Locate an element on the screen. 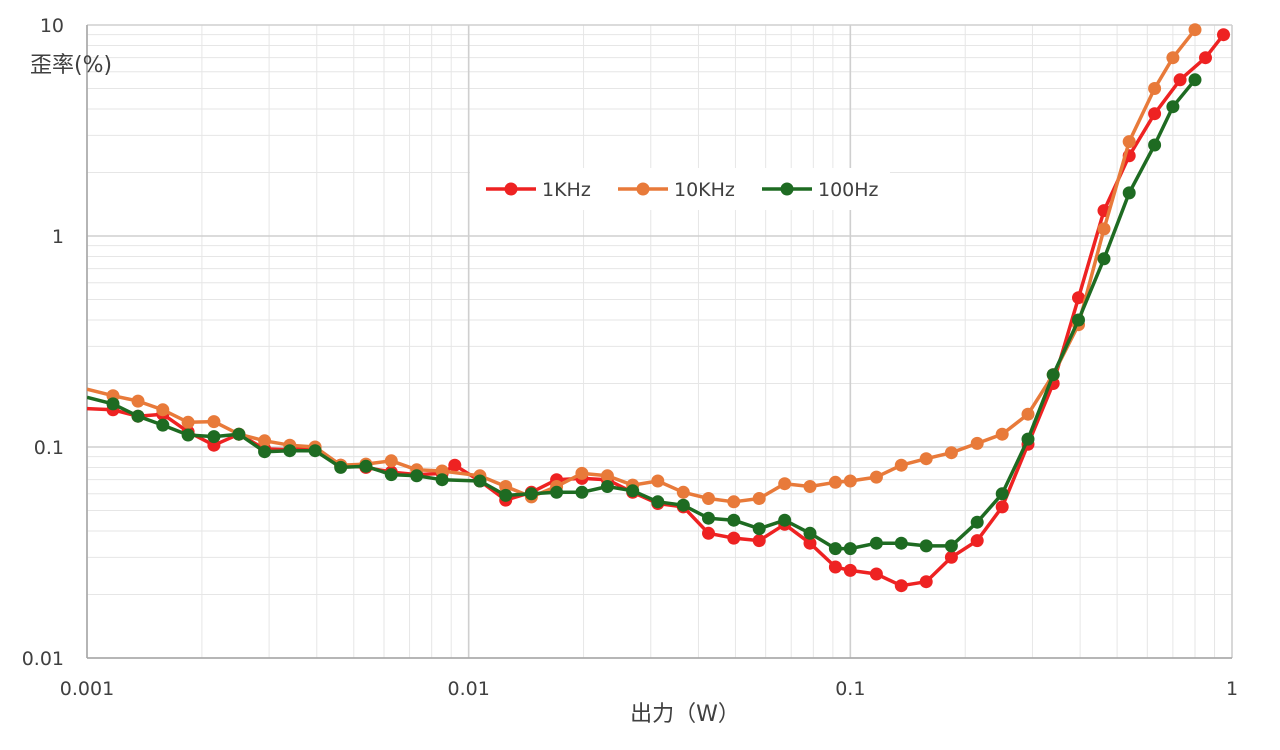 The height and width of the screenshot is (750, 1280). legend-label: 10KHz is located at coordinates (704, 190).